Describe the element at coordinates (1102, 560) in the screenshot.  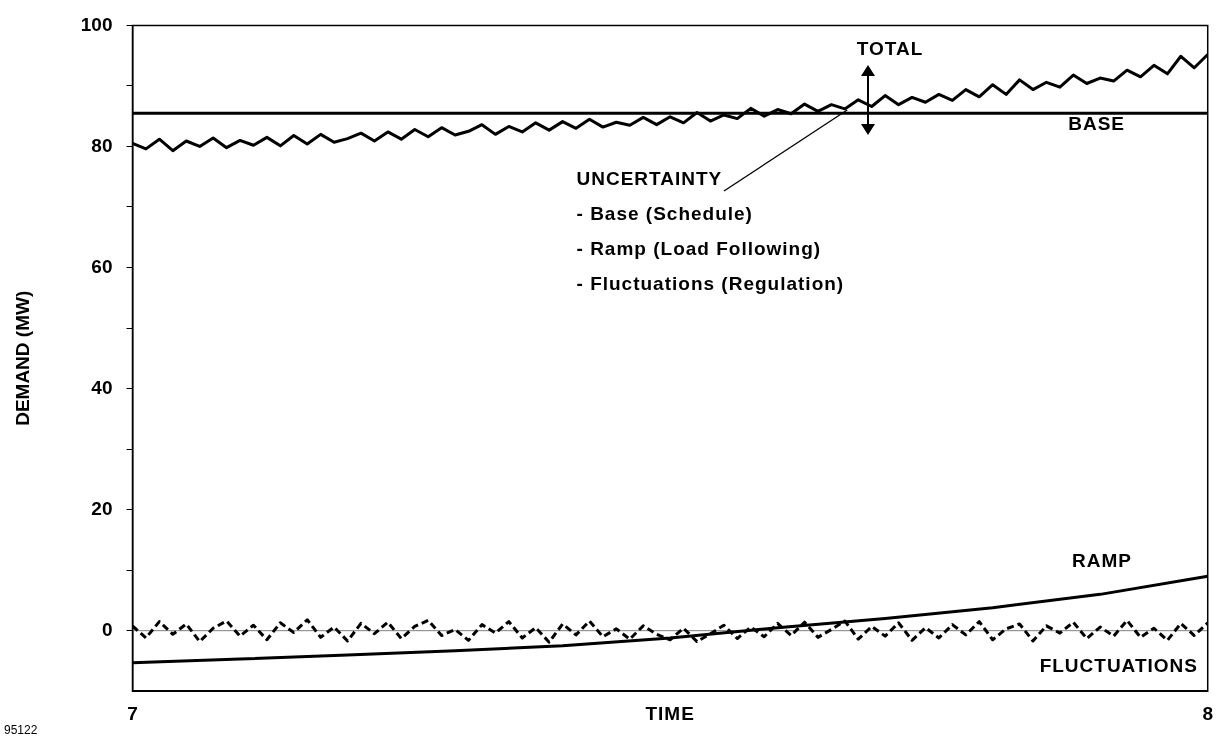
I see `series-label: RAMP` at that location.